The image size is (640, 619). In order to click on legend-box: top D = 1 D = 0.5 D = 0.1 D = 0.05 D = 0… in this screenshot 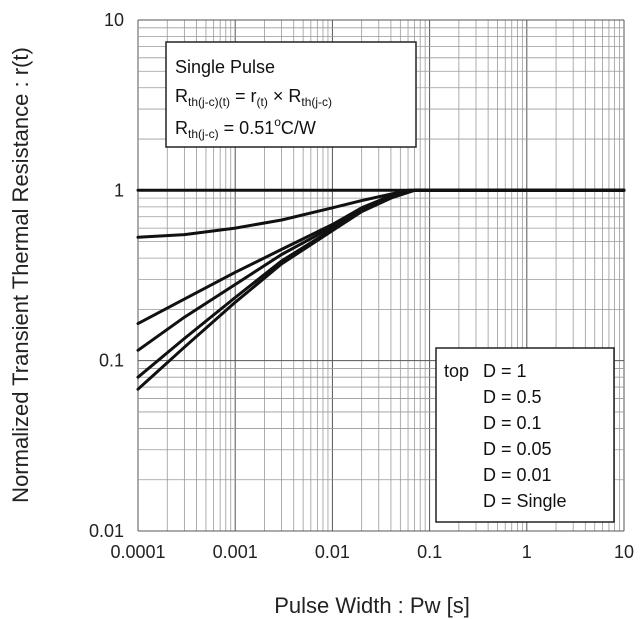, I will do `click(525, 435)`.